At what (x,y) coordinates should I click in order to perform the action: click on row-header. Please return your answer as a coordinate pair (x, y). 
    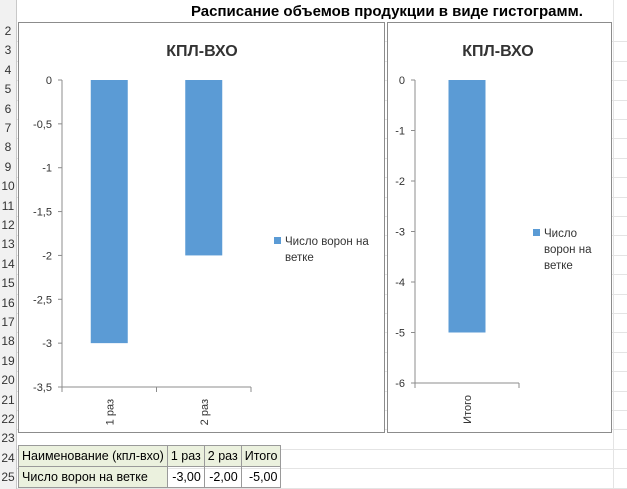
    Looking at the image, I should click on (8, 244).